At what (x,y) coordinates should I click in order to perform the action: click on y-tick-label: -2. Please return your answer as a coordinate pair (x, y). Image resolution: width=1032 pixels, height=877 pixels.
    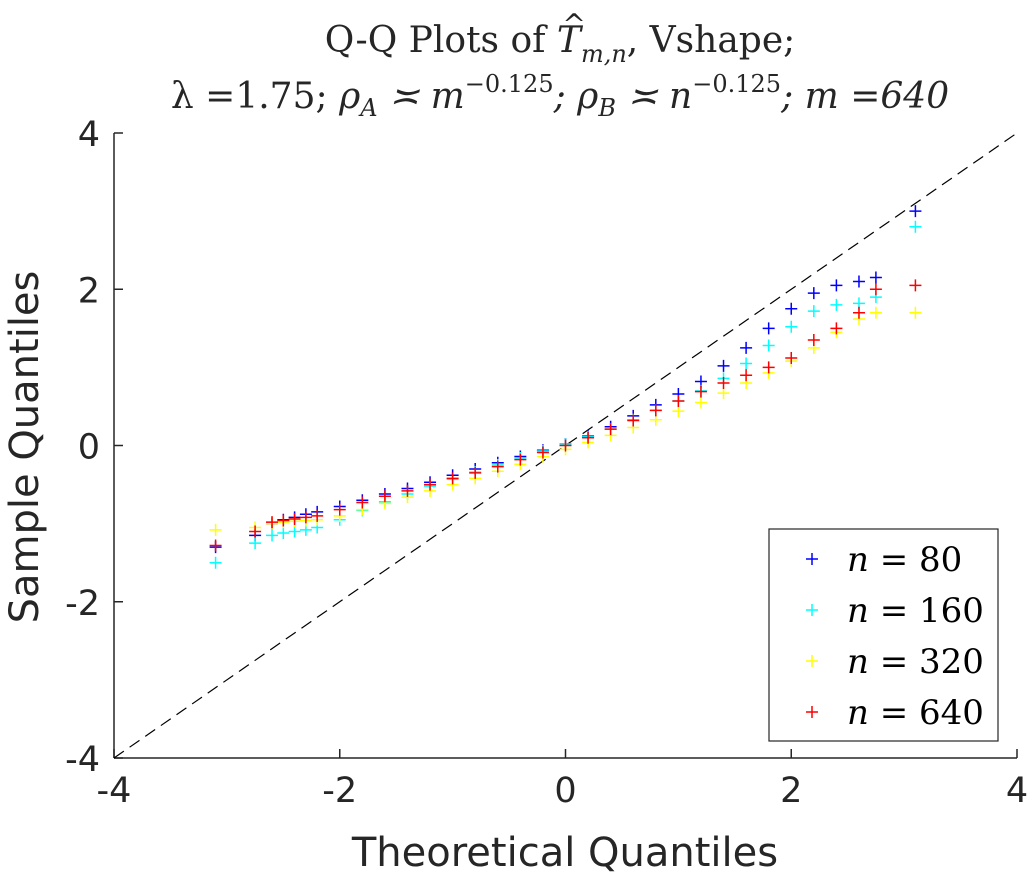
    Looking at the image, I should click on (82, 604).